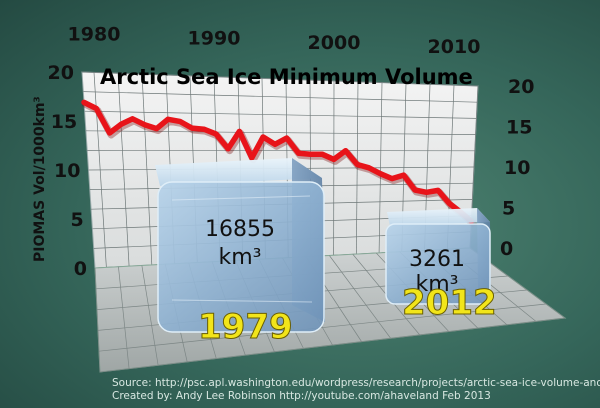 The height and width of the screenshot is (408, 600). I want to click on ice-cube-2012-top, so click(438, 217).